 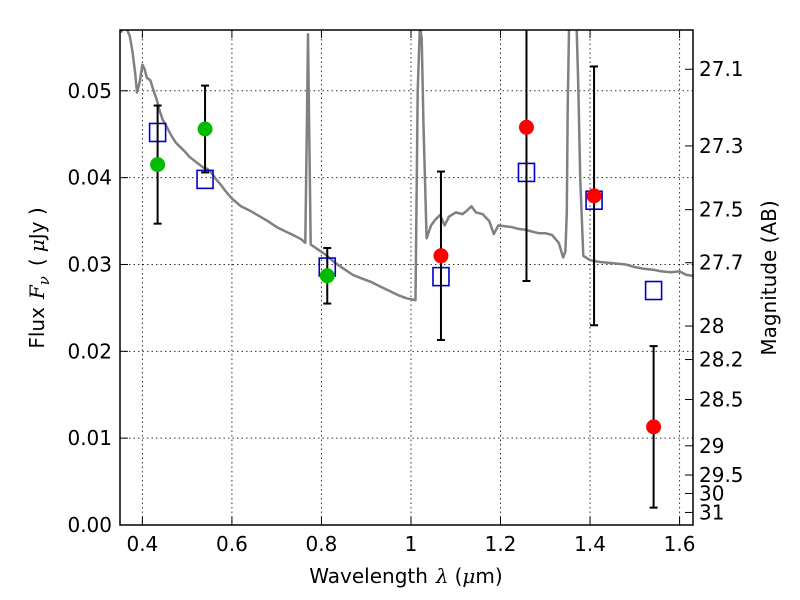 I want to click on right-tick-label: 27.3, so click(x=721, y=146).